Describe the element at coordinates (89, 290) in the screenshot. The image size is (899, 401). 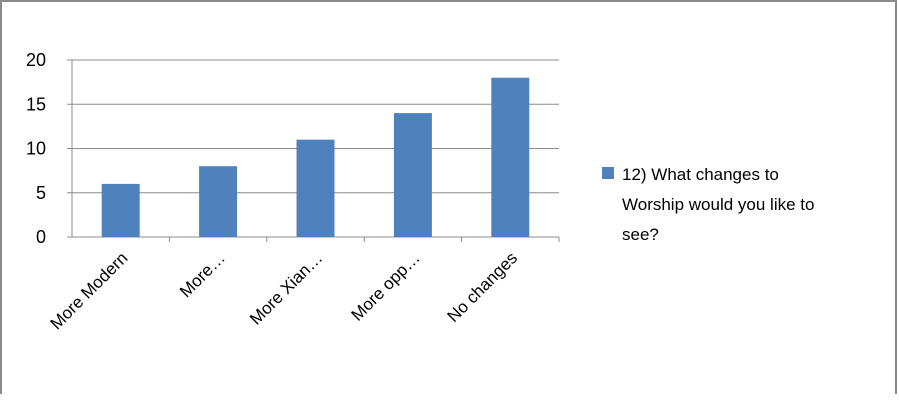
I see `x-category-label: More Modern` at that location.